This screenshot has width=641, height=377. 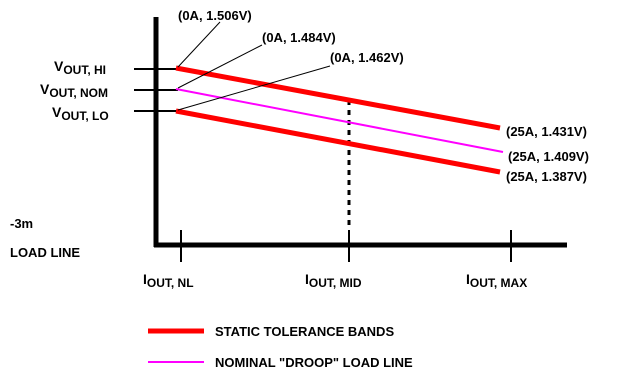 I want to click on annotation-hi-end: (25A, 1.431V), so click(x=546, y=131).